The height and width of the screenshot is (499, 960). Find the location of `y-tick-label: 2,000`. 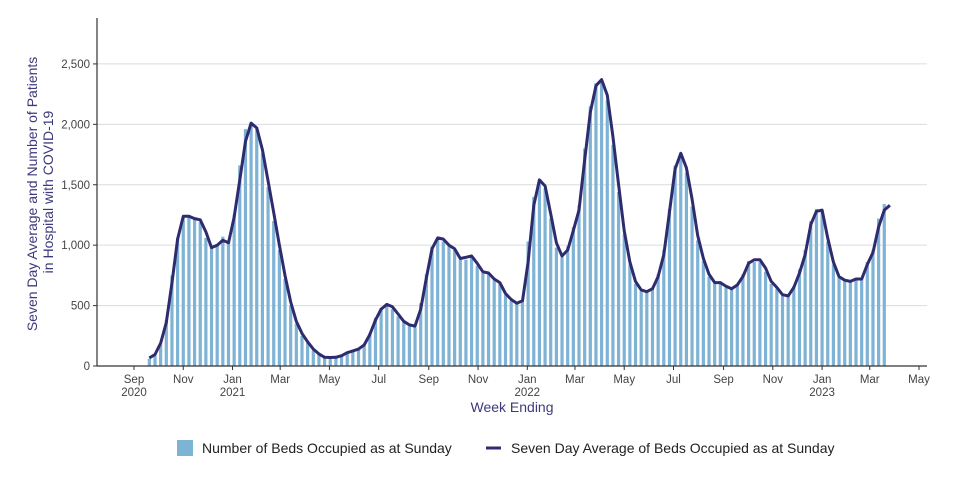

y-tick-label: 2,000 is located at coordinates (75, 125).